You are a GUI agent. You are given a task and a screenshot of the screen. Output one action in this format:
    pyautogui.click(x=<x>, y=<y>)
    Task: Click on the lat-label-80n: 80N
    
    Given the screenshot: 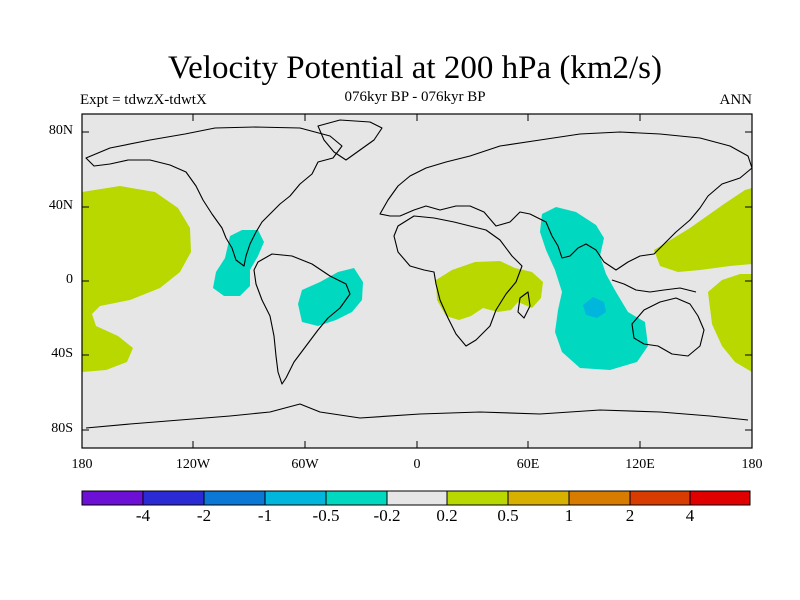 What is the action you would take?
    pyautogui.click(x=60, y=130)
    